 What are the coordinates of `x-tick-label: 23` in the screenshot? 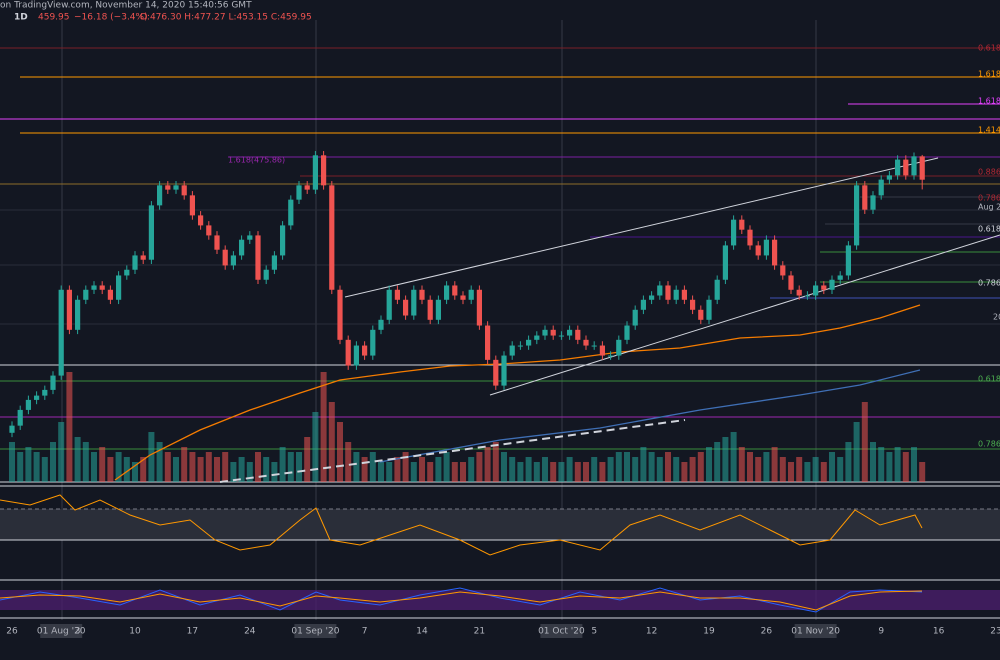 It's located at (995, 632).